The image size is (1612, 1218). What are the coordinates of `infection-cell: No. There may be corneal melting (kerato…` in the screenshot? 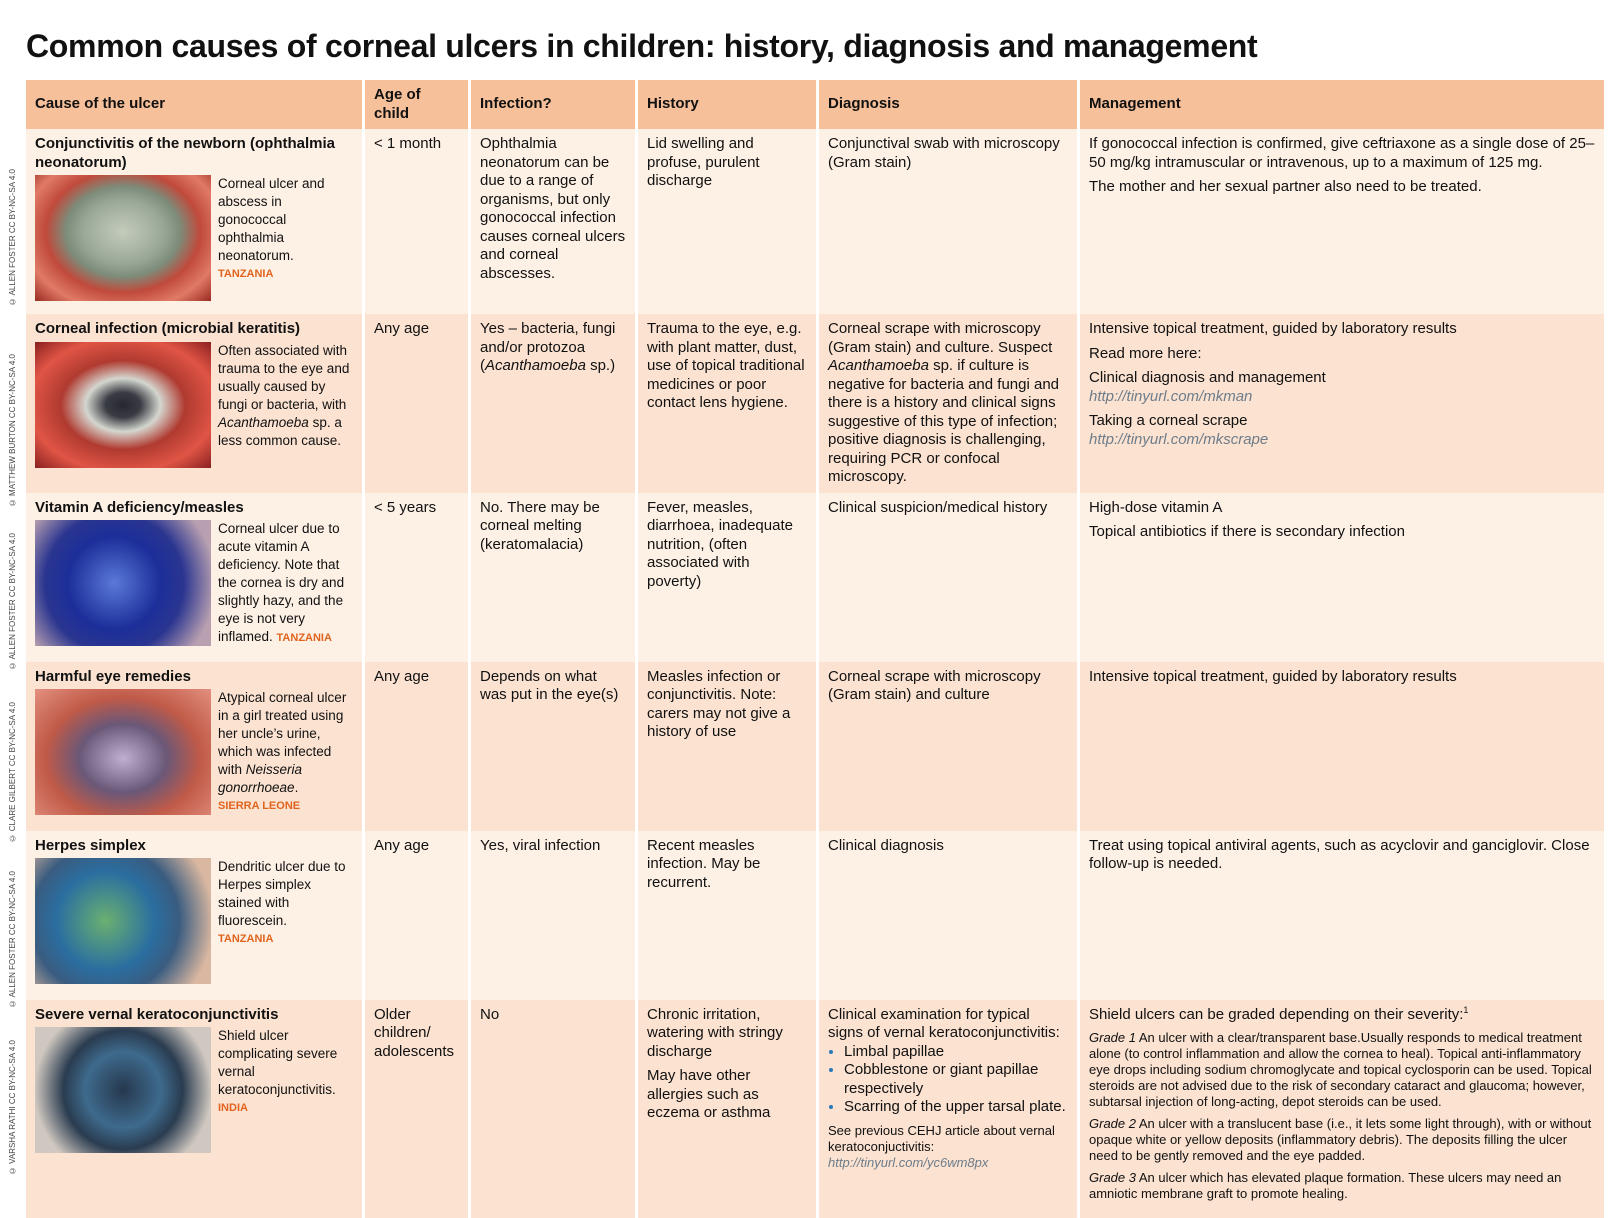 It's located at (553, 577).